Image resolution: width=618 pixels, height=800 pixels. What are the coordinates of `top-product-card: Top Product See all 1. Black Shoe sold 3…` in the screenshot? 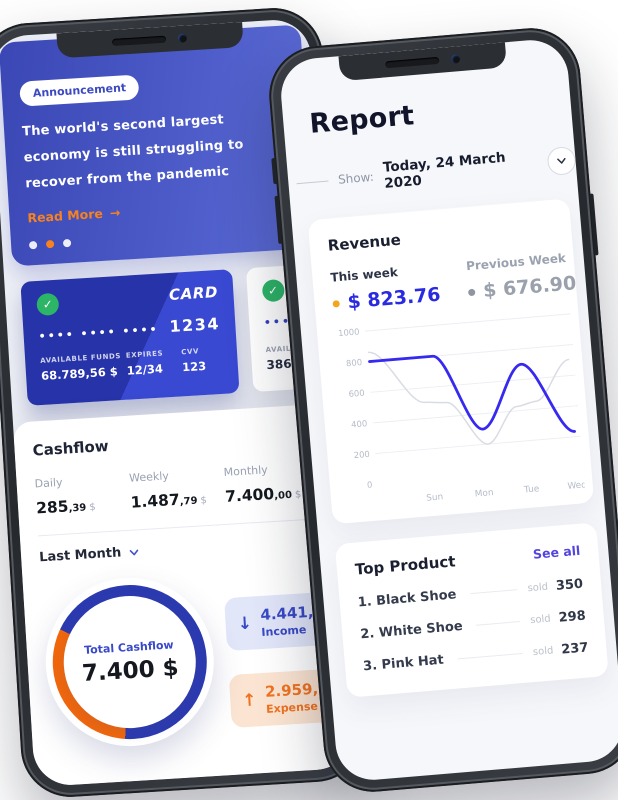 It's located at (471, 610).